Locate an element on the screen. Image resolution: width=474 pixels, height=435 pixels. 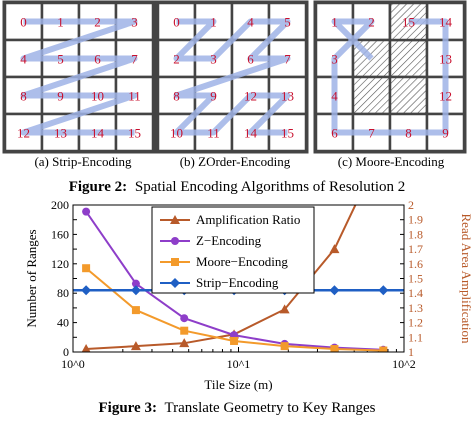
y2-tick-label: 1.7 is located at coordinates (415, 249).